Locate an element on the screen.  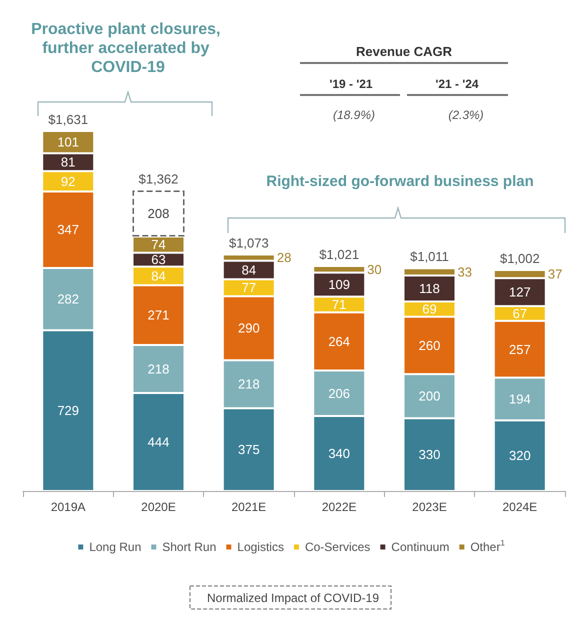
data-label: 118 is located at coordinates (429, 288).